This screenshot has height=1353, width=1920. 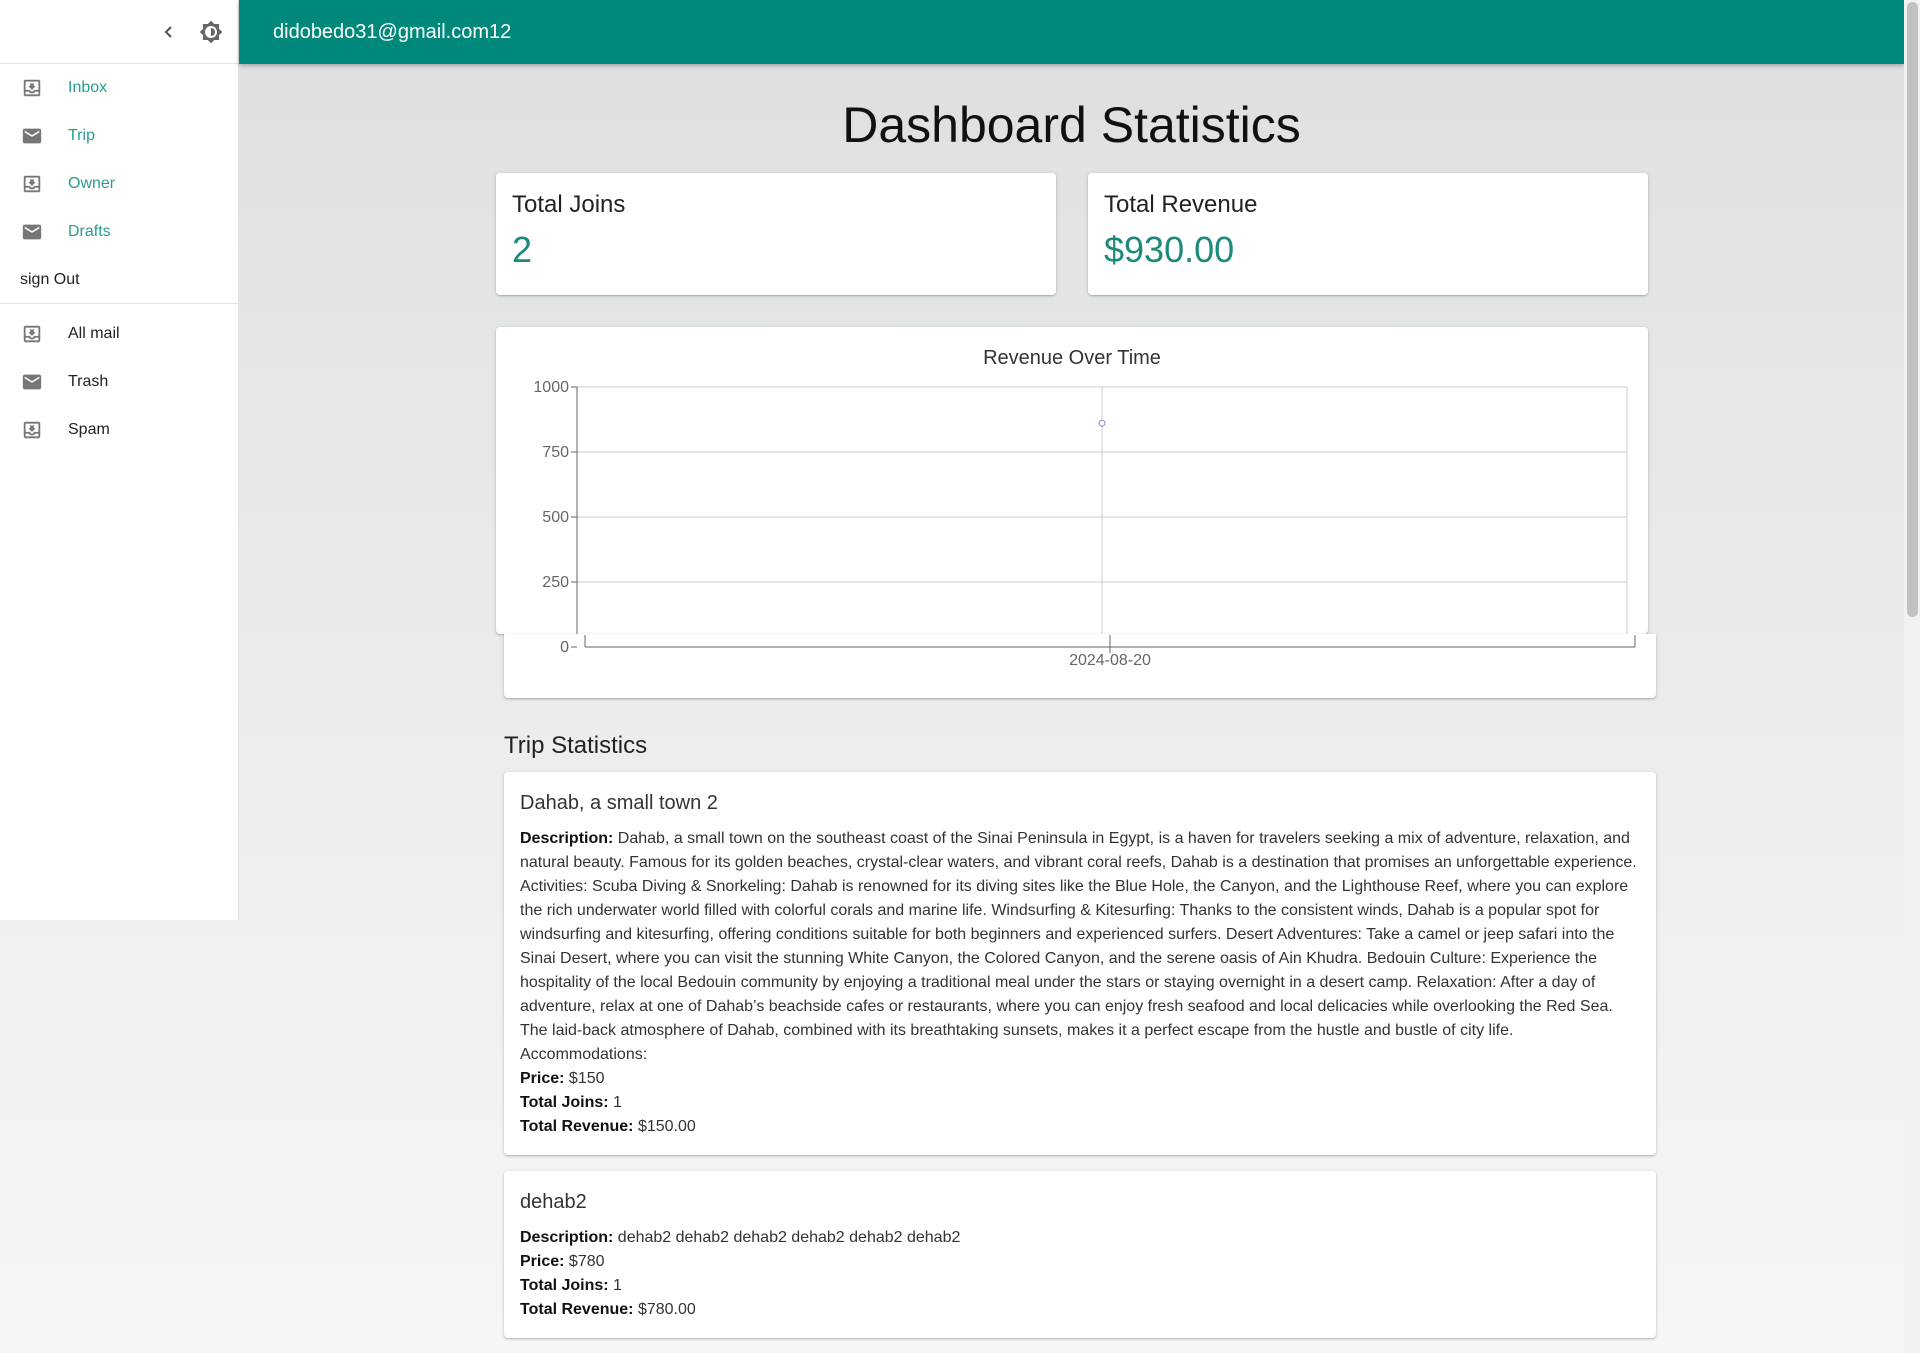 What do you see at coordinates (619, 803) in the screenshot?
I see `trip-name: Dahab, a small town 2` at bounding box center [619, 803].